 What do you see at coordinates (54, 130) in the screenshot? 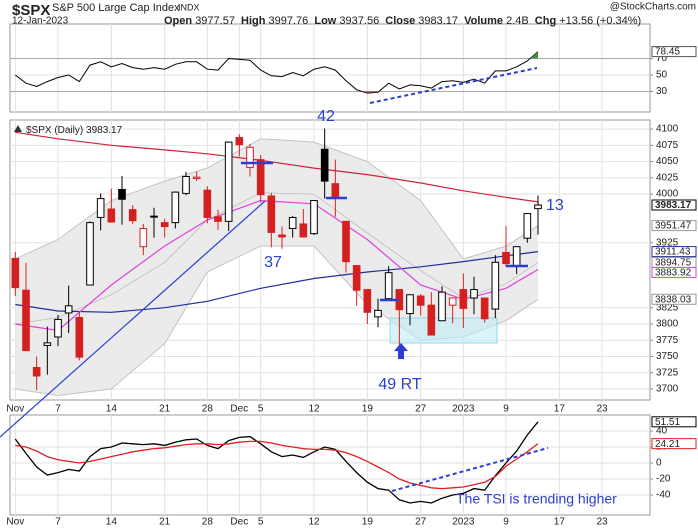
I see `legend-label: $SPX (Daily)` at bounding box center [54, 130].